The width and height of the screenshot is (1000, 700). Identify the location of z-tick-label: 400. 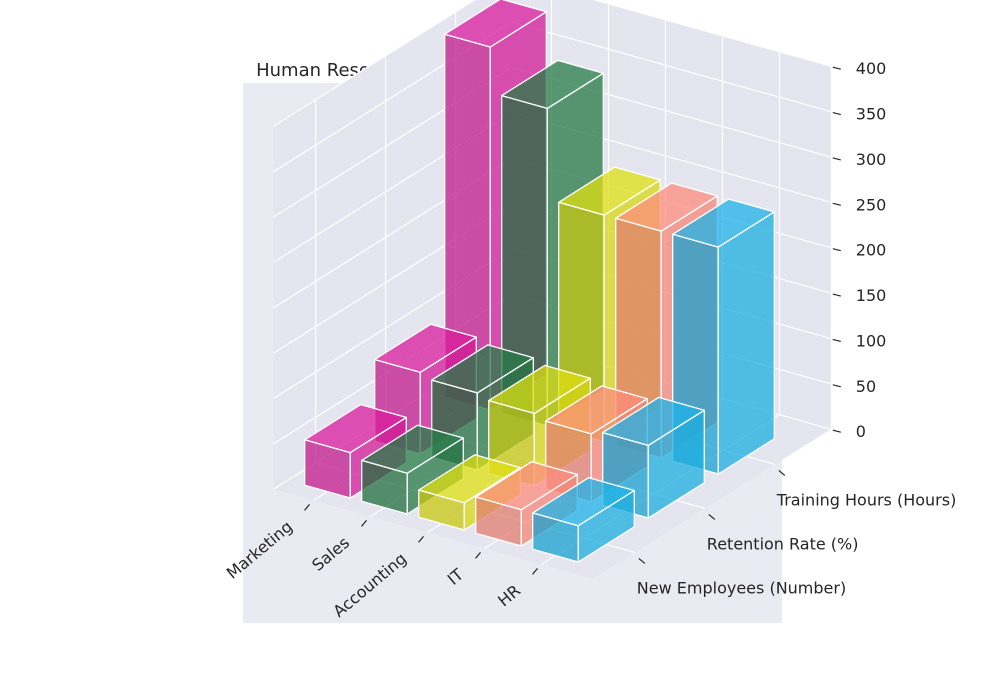
(871, 68).